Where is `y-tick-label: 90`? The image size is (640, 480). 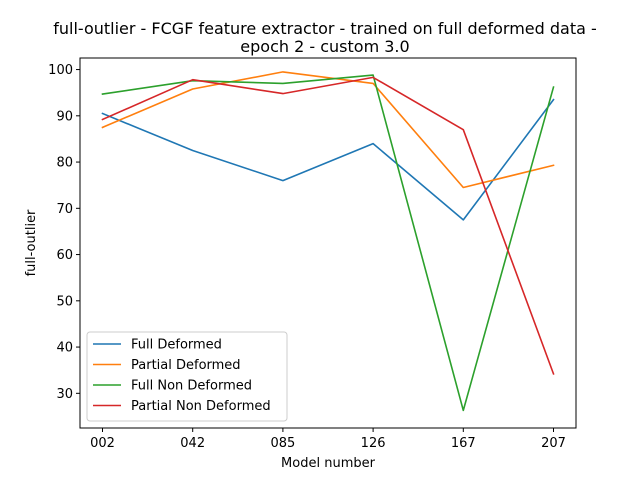
y-tick-label: 90 is located at coordinates (64, 116).